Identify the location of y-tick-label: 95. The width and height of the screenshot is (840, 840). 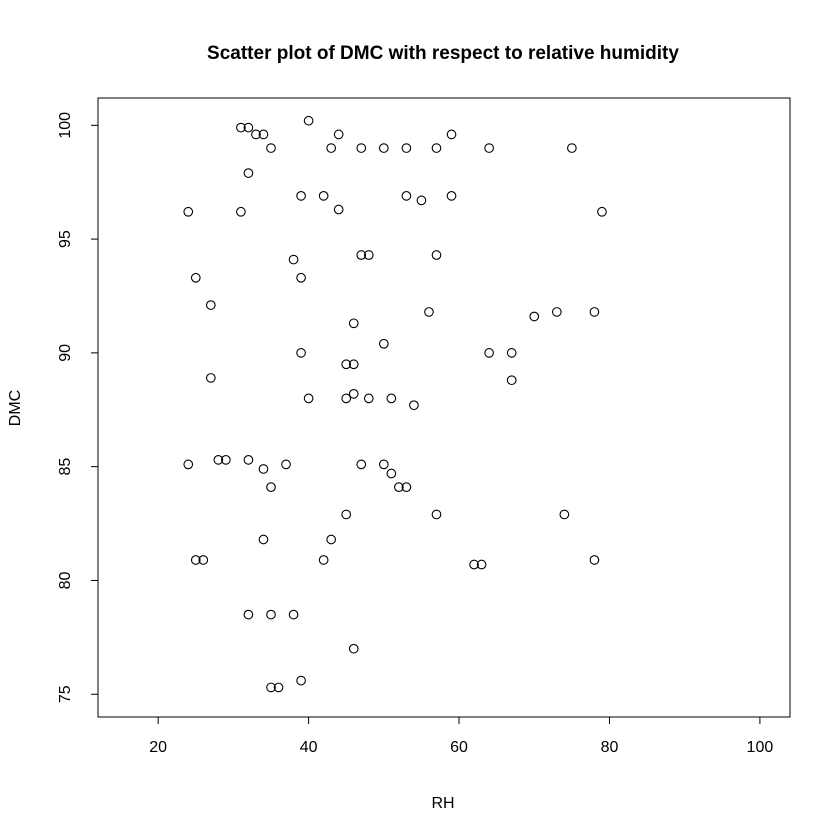
(65, 239).